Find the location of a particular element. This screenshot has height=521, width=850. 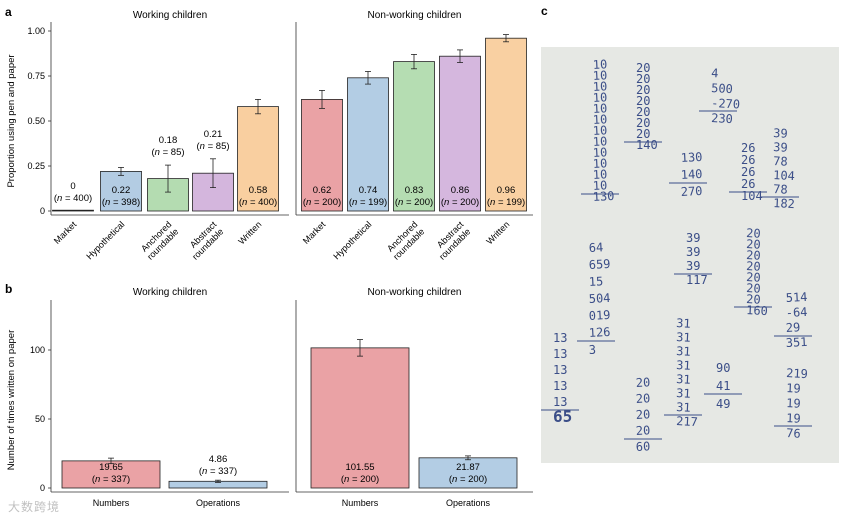

handwritten-number: 76 is located at coordinates (793, 433).